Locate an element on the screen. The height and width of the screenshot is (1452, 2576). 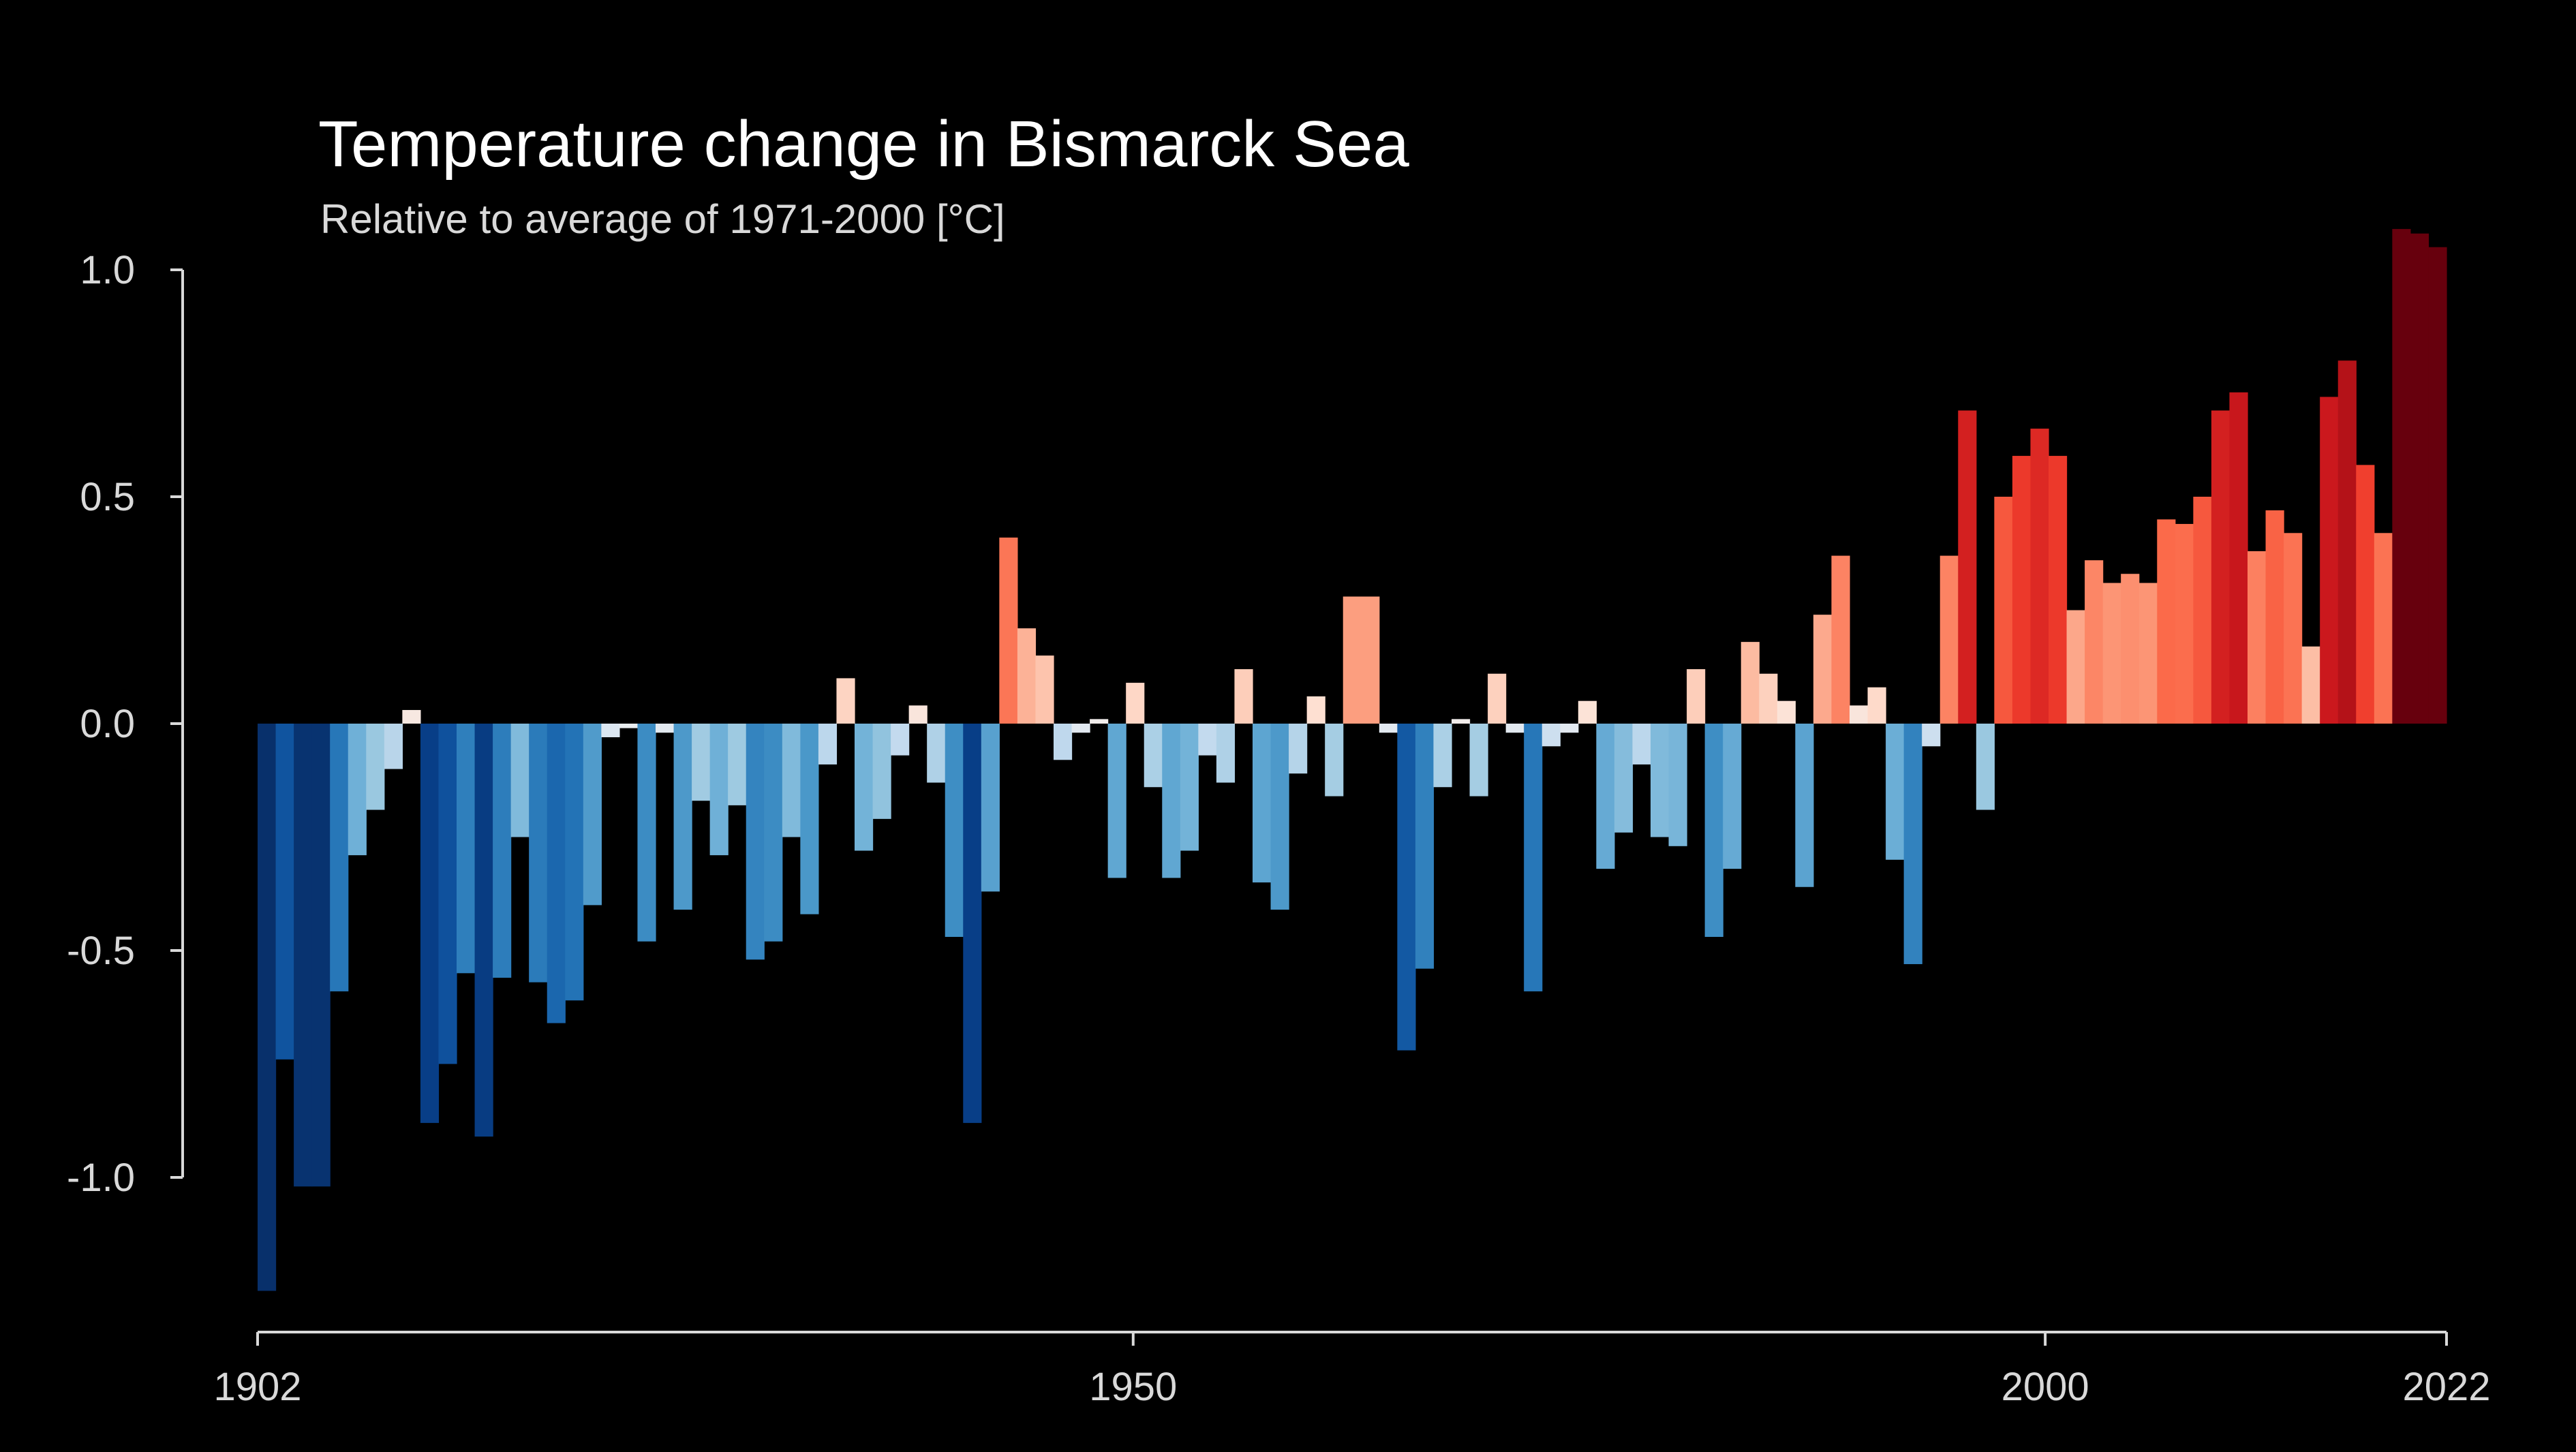
bar-1984 is located at coordinates (1750, 683).